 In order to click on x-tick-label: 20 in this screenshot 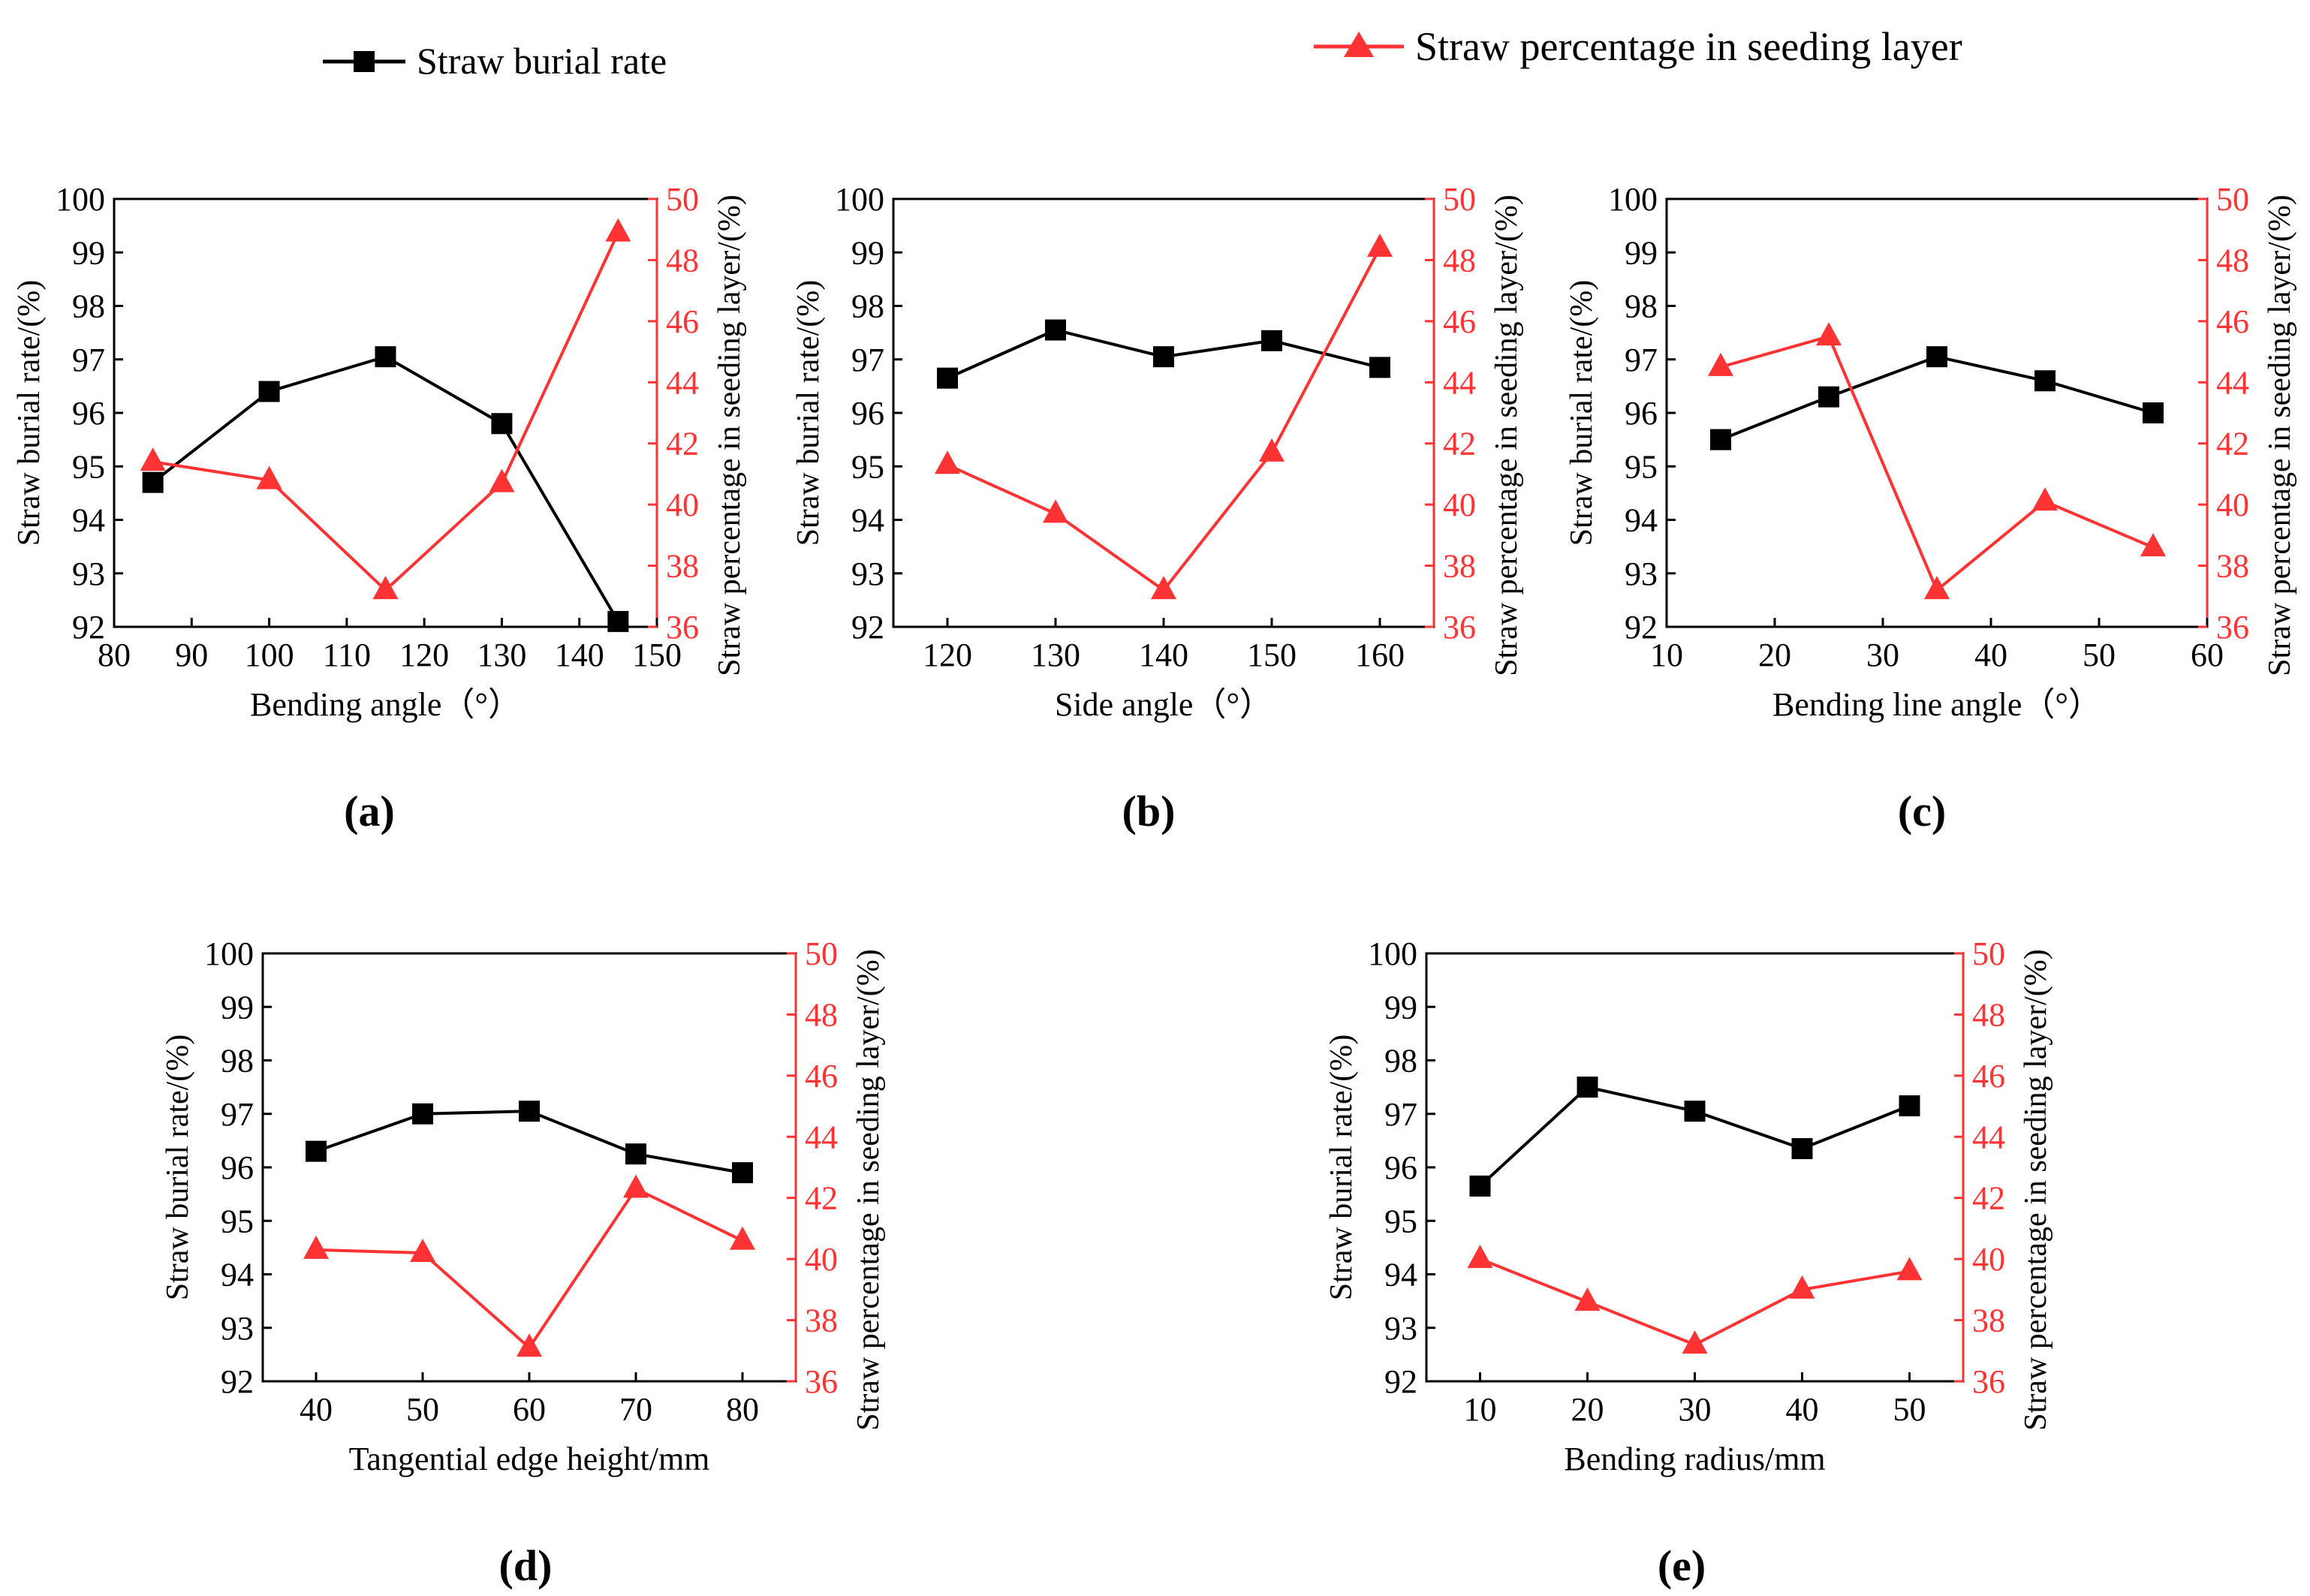, I will do `click(1774, 655)`.